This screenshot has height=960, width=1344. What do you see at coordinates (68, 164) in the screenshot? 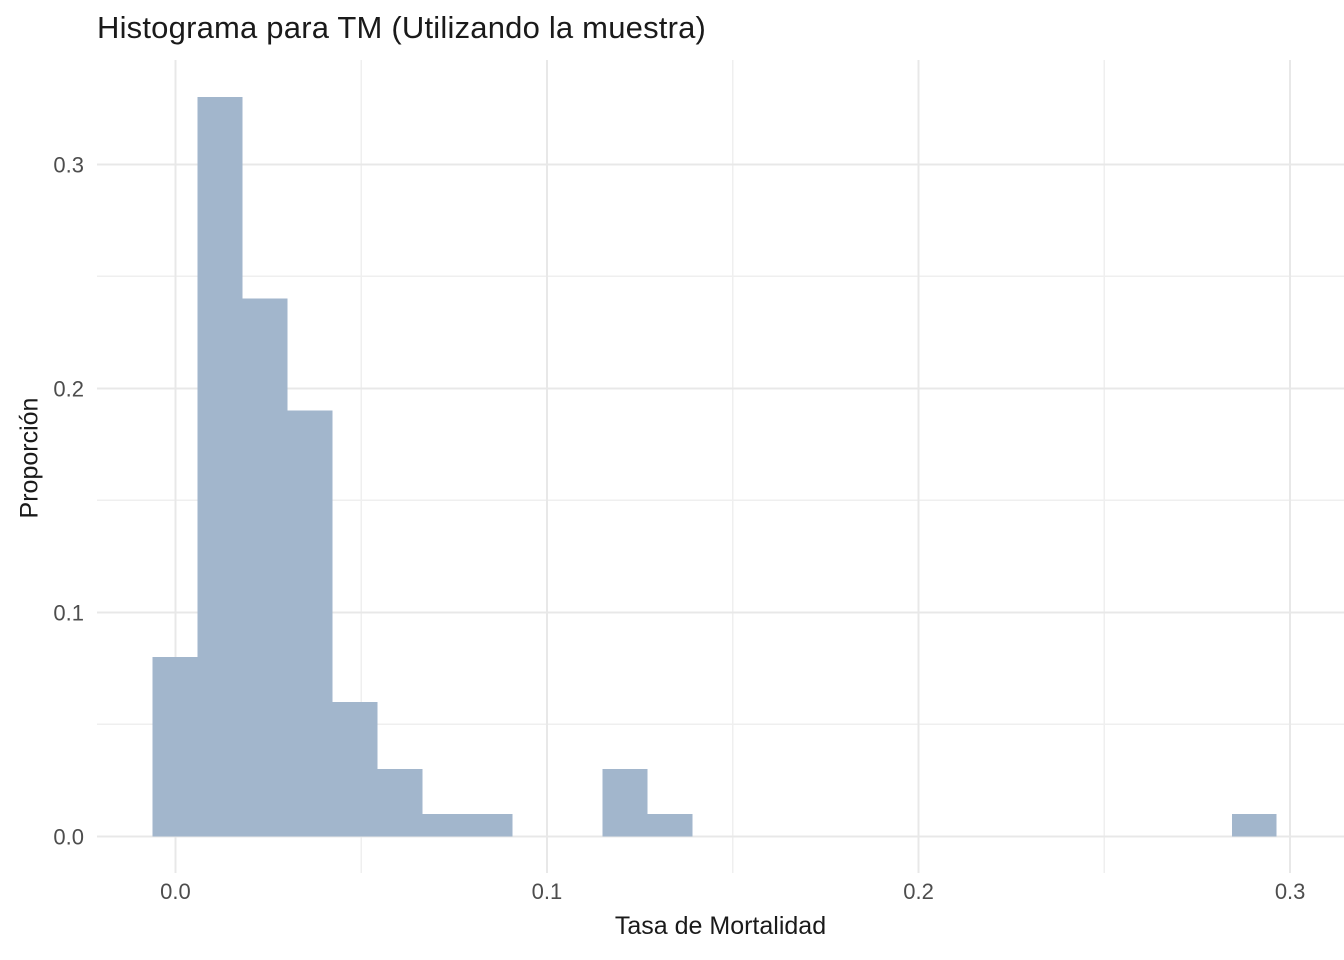
I see `y-tick-label: 0.3` at bounding box center [68, 164].